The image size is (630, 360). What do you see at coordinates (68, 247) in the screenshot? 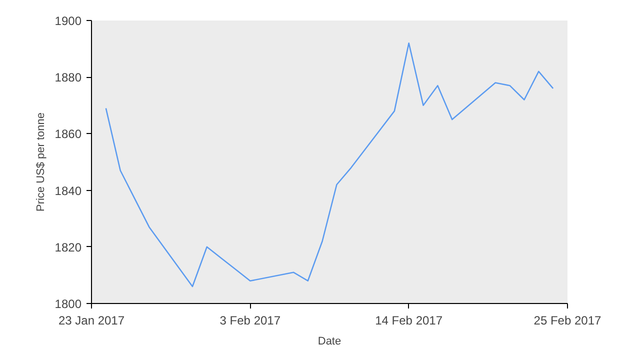
I see `y-tick-label: 1820` at bounding box center [68, 247].